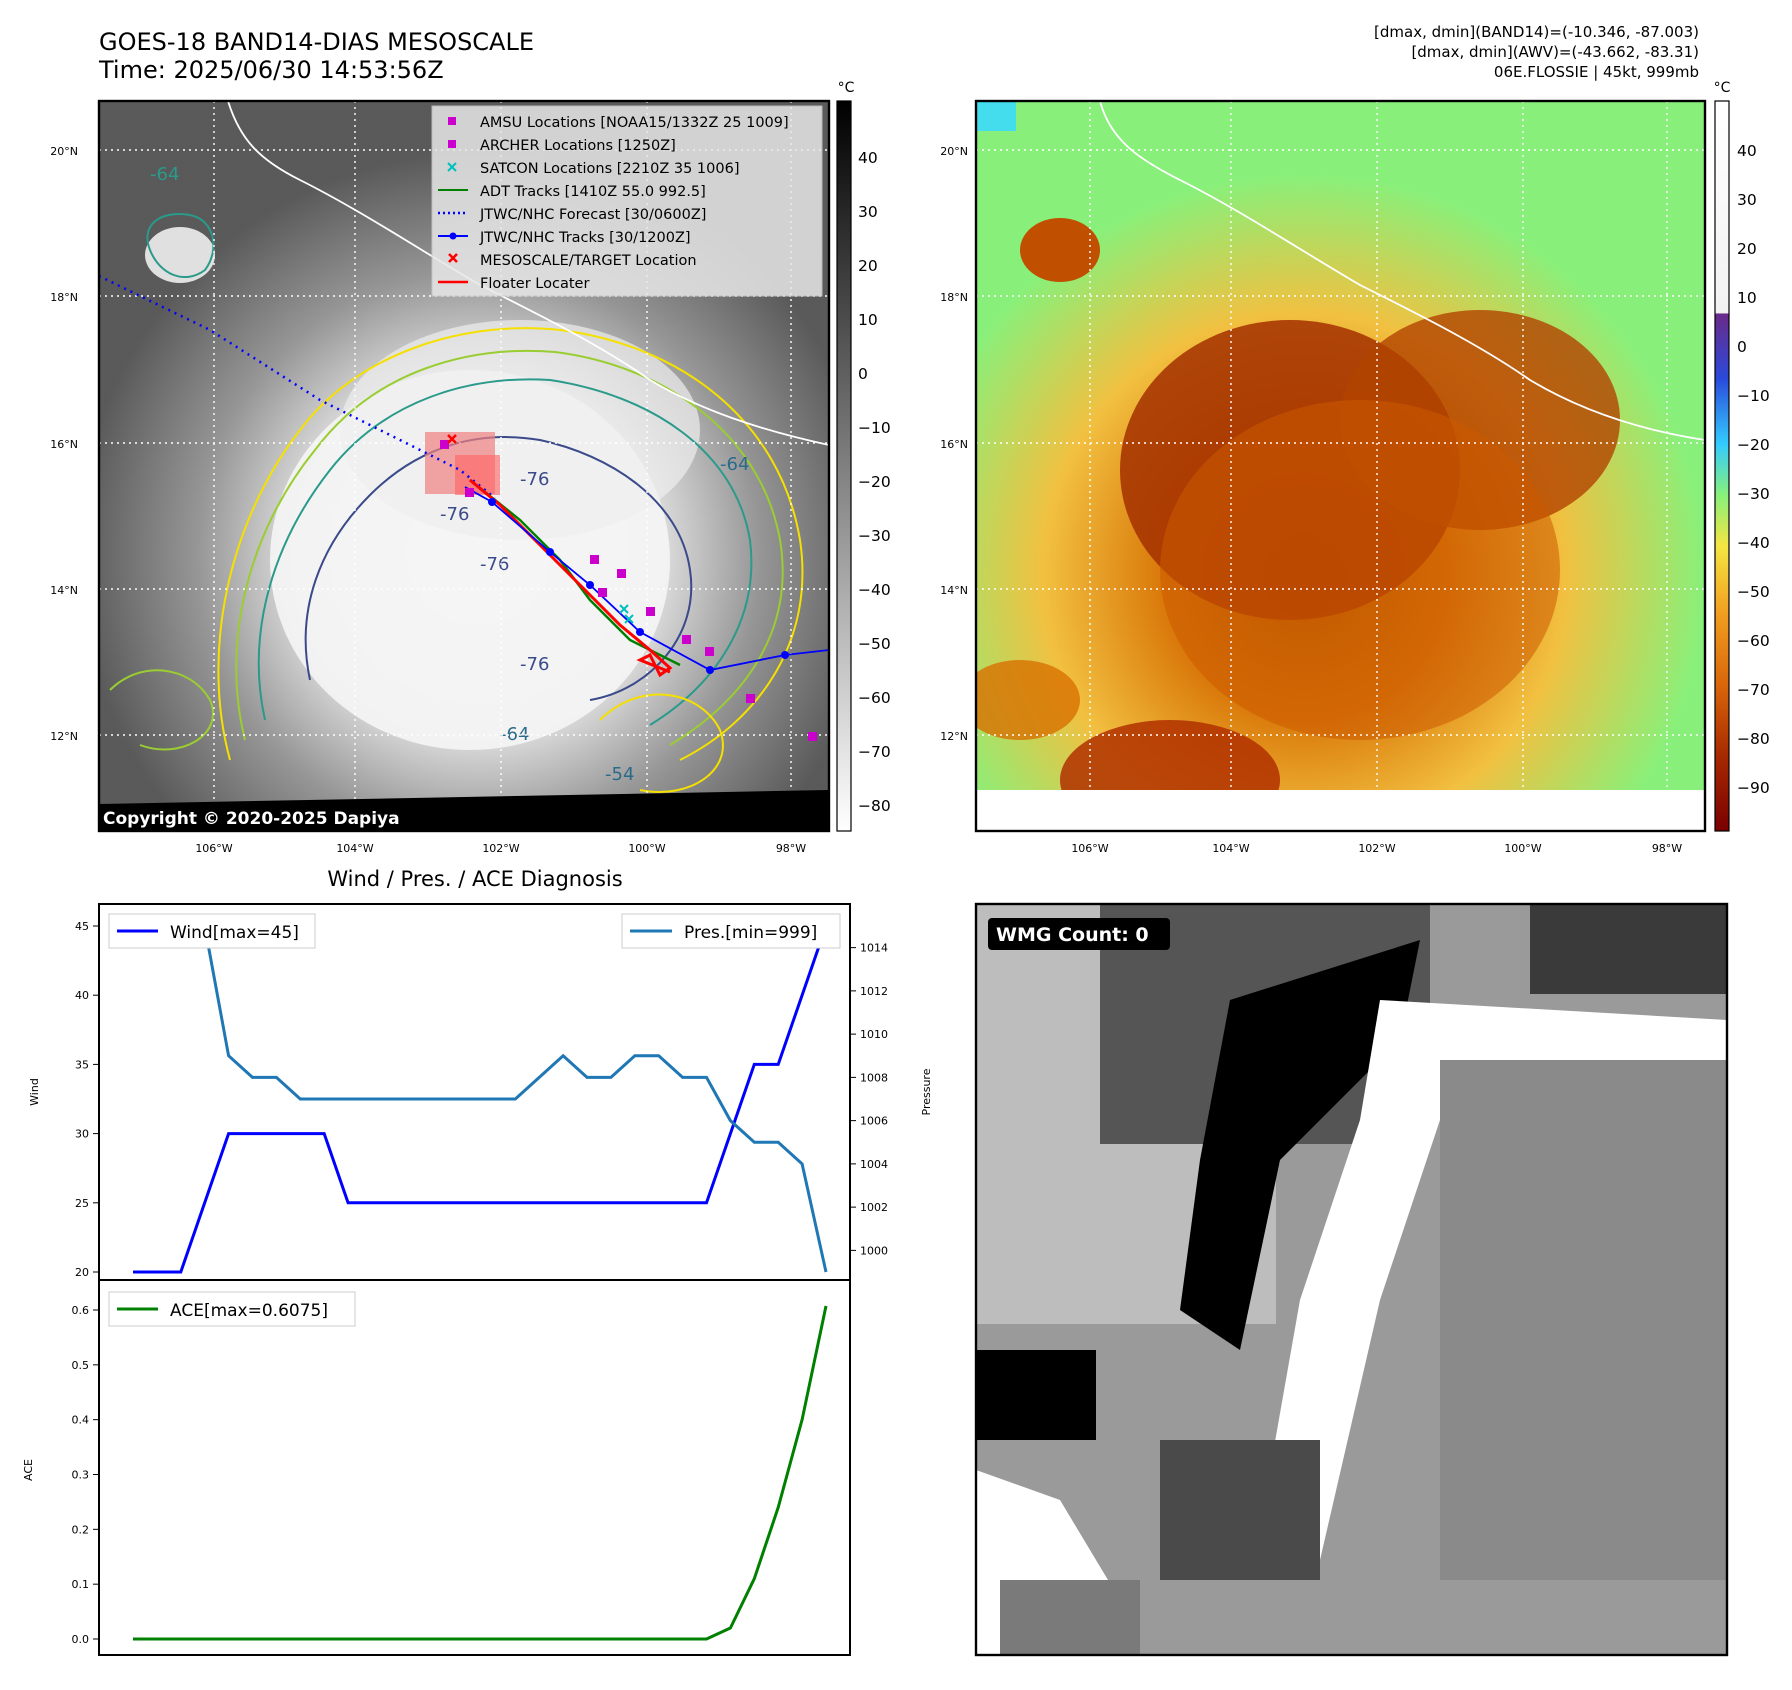 The height and width of the screenshot is (1690, 1792). What do you see at coordinates (28, 1470) in the screenshot?
I see `ace-axis-label: ACE` at bounding box center [28, 1470].